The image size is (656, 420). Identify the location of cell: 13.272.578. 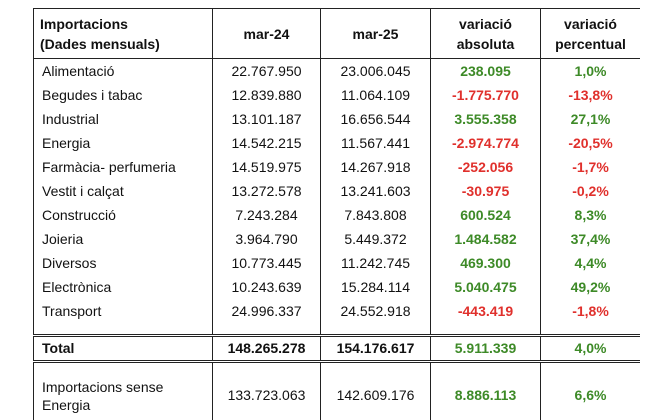
(266, 191).